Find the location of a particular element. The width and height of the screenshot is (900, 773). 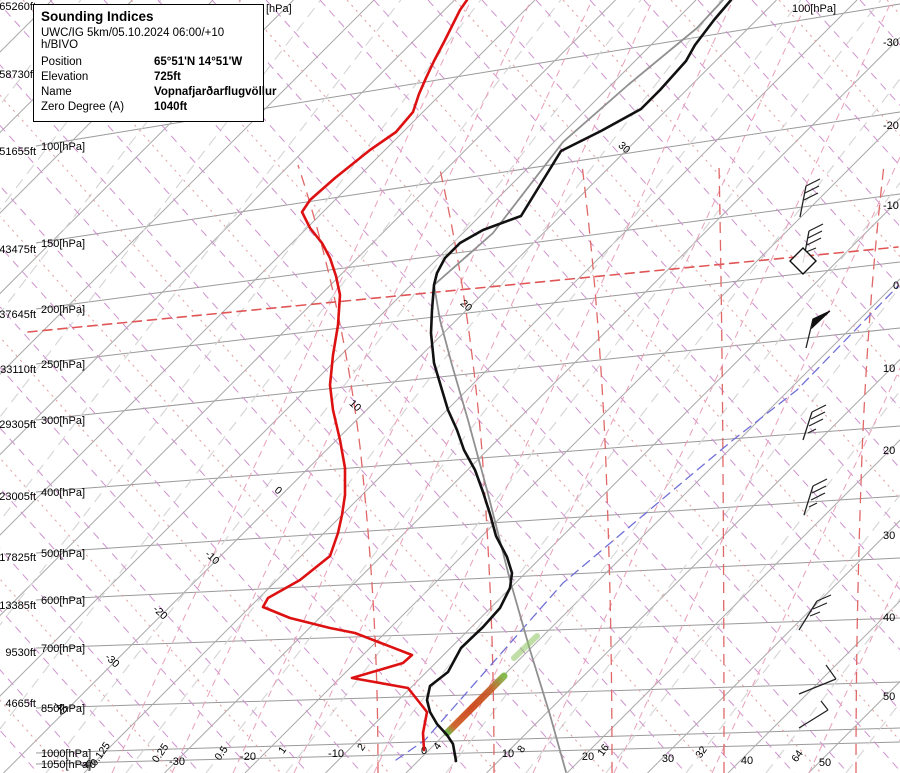

svg-text: 29305ft is located at coordinates (18, 425).